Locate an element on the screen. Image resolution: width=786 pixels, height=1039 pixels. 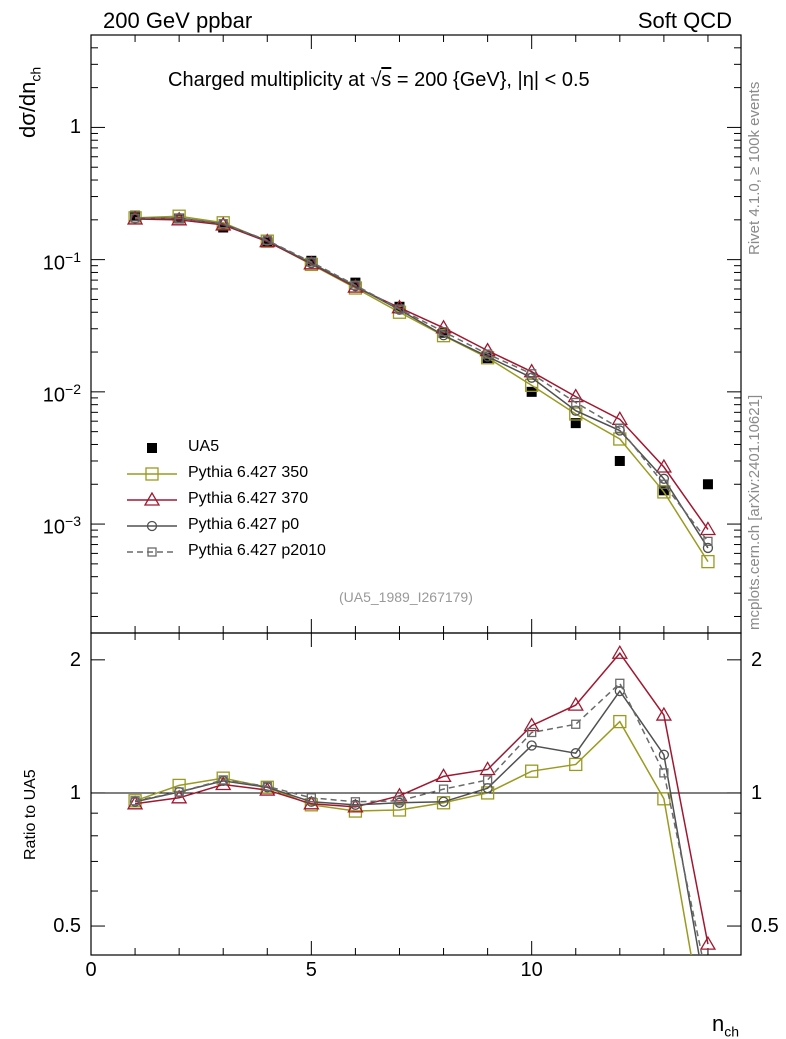
legend-entry-p370: Pythia 6.427 370 is located at coordinates (248, 498).